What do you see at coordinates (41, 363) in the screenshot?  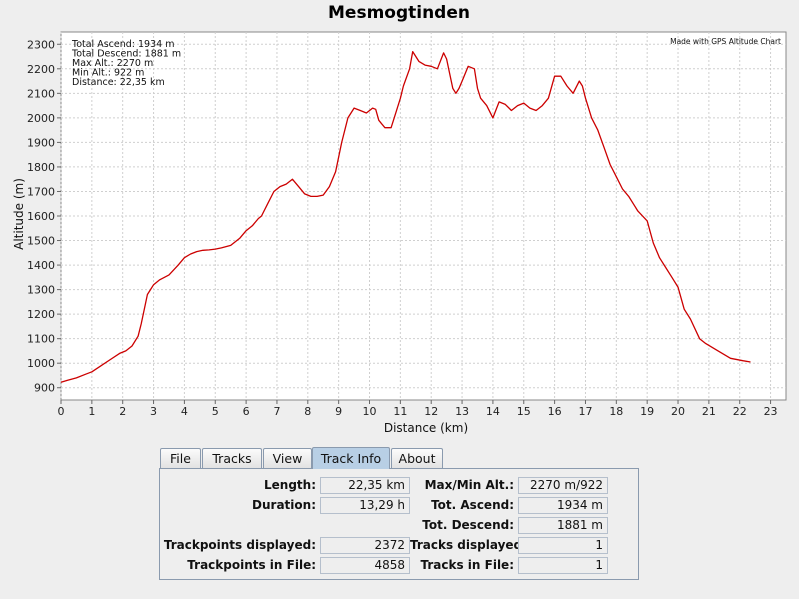 I see `y-tick-label: 1000` at bounding box center [41, 363].